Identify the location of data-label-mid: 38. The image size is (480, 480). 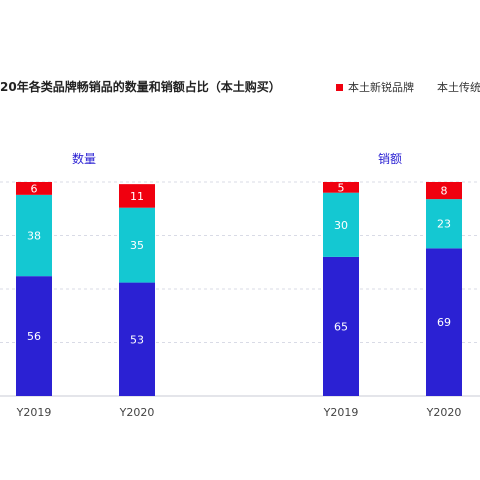
(34, 236).